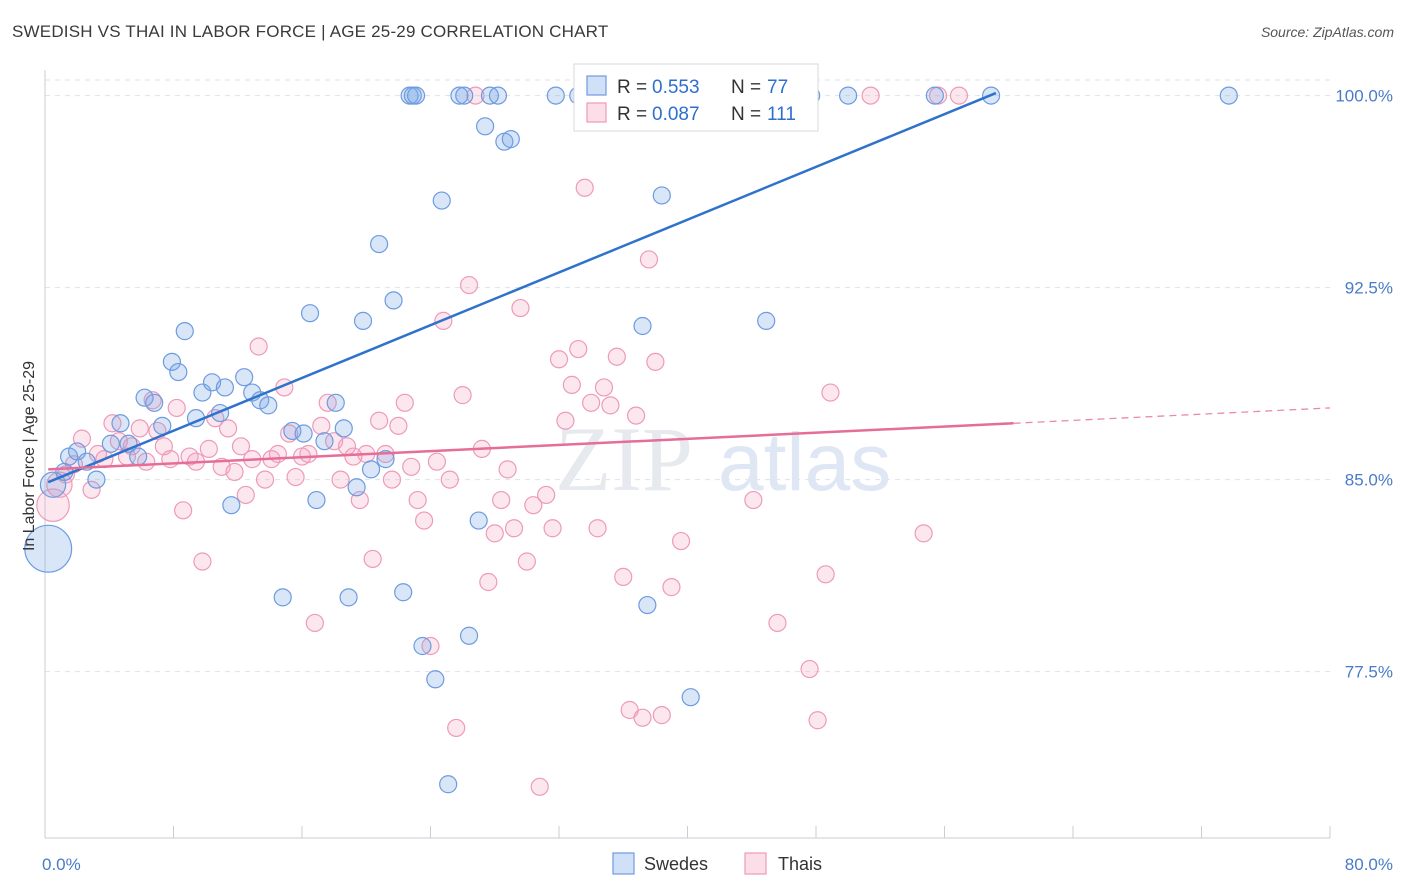 This screenshot has width=1406, height=892. What do you see at coordinates (1327, 32) in the screenshot?
I see `source-label: Source: ZipAtlas.com` at bounding box center [1327, 32].